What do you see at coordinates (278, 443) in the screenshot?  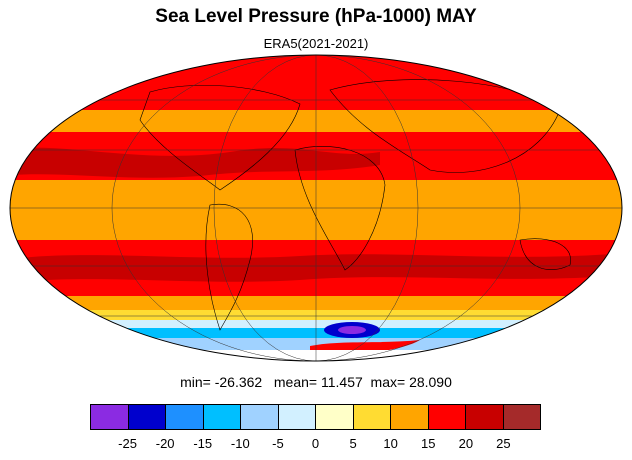 I see `colorbar-tick-label: -5` at bounding box center [278, 443].